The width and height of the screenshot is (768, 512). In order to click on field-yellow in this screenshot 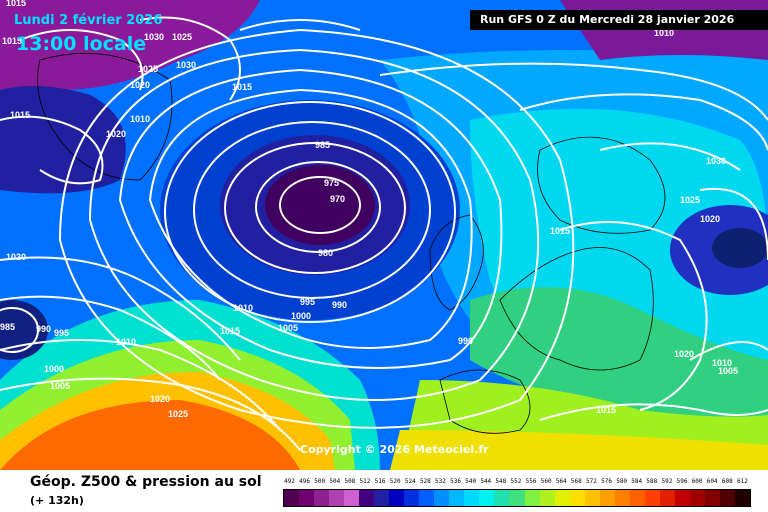, I will do `click(579, 450)`.